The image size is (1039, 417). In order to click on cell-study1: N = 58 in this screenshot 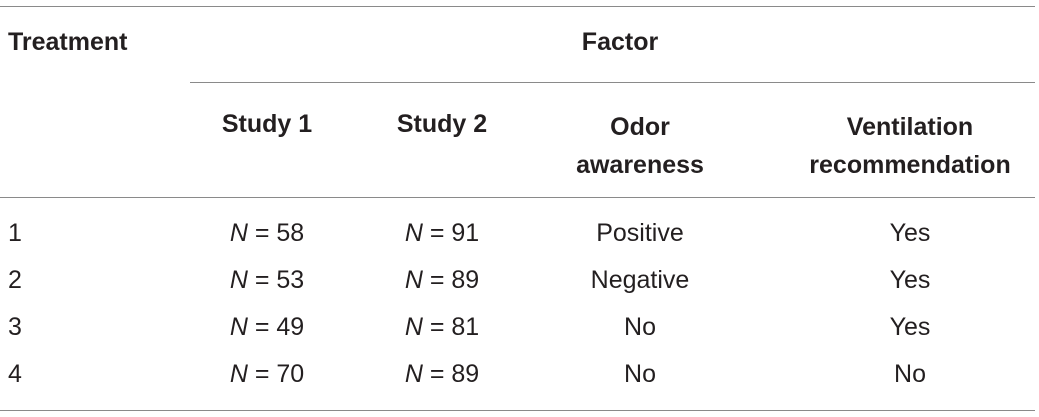, I will do `click(267, 233)`.